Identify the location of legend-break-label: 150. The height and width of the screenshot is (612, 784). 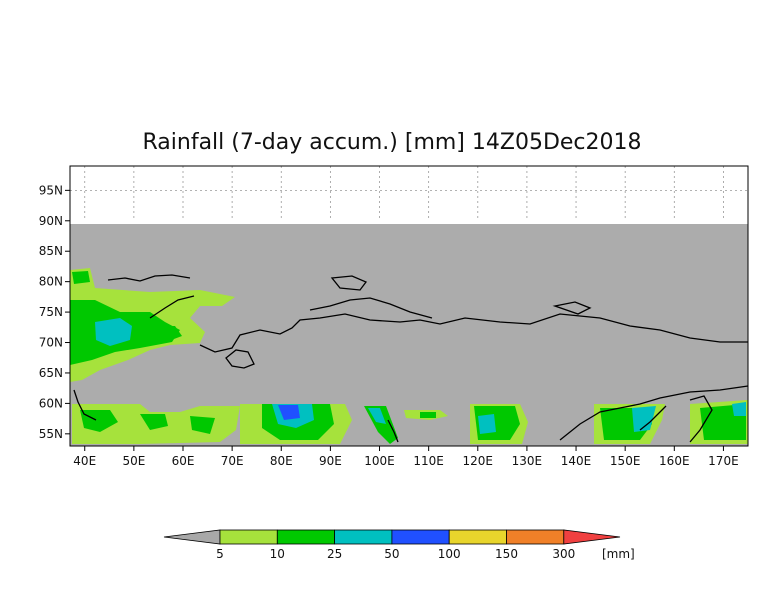
(506, 554).